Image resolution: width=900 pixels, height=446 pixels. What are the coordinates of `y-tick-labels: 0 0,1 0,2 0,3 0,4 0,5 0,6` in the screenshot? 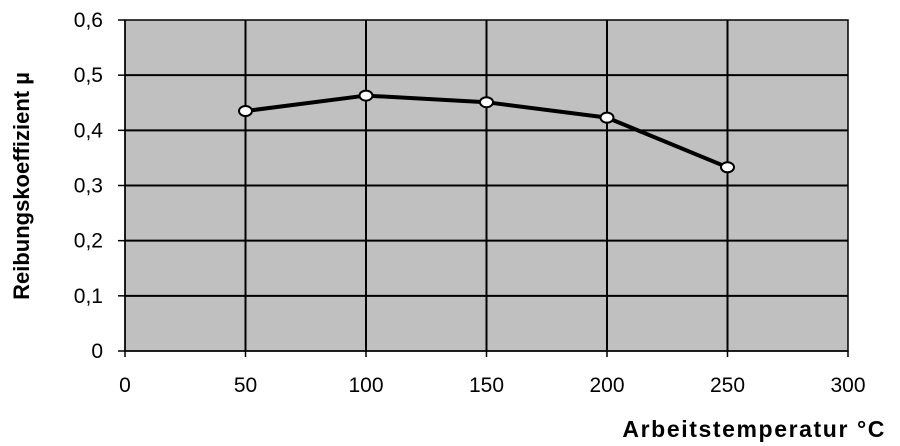 It's located at (89, 186).